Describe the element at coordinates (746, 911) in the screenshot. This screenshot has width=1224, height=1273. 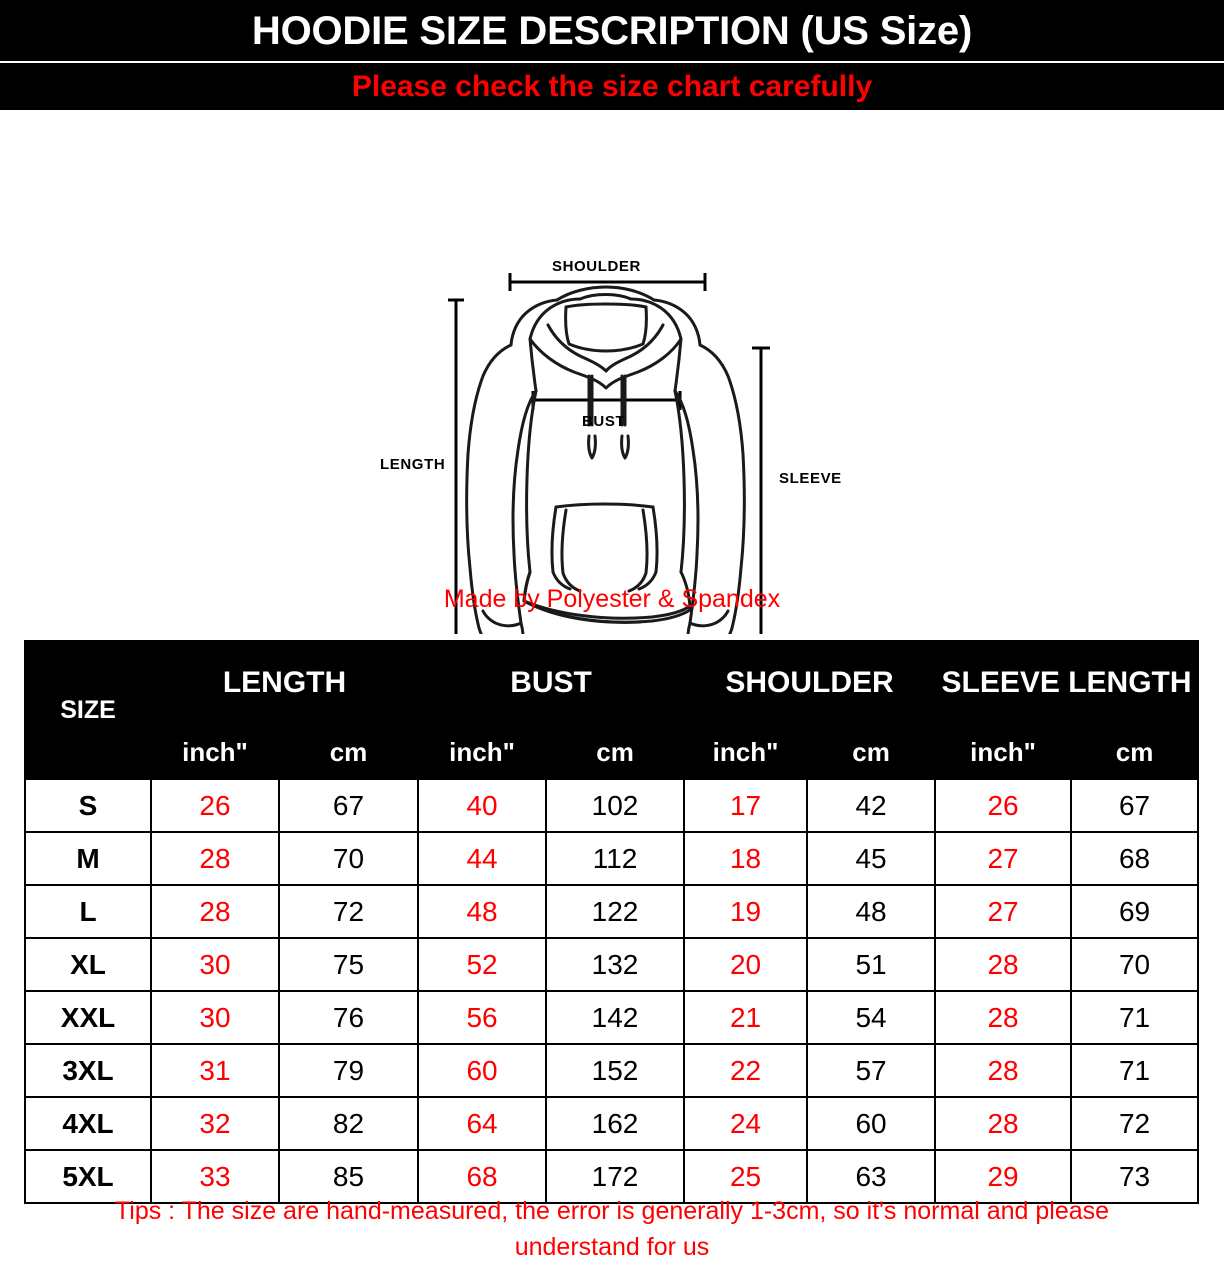
I see `value-cell-inch: 19` at that location.